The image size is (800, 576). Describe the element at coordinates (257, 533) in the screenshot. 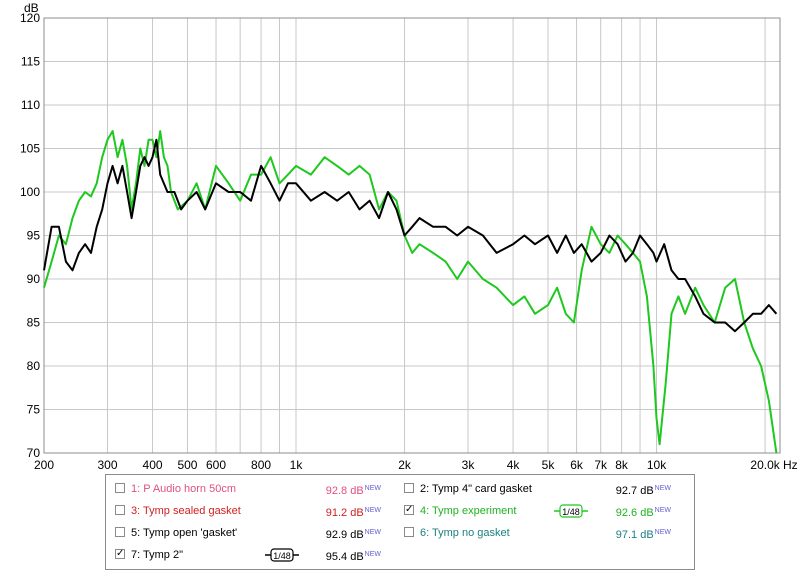

I see `legend-entry-5: 5: Tymp open 'gasket' 92.9 dBNEW` at that location.